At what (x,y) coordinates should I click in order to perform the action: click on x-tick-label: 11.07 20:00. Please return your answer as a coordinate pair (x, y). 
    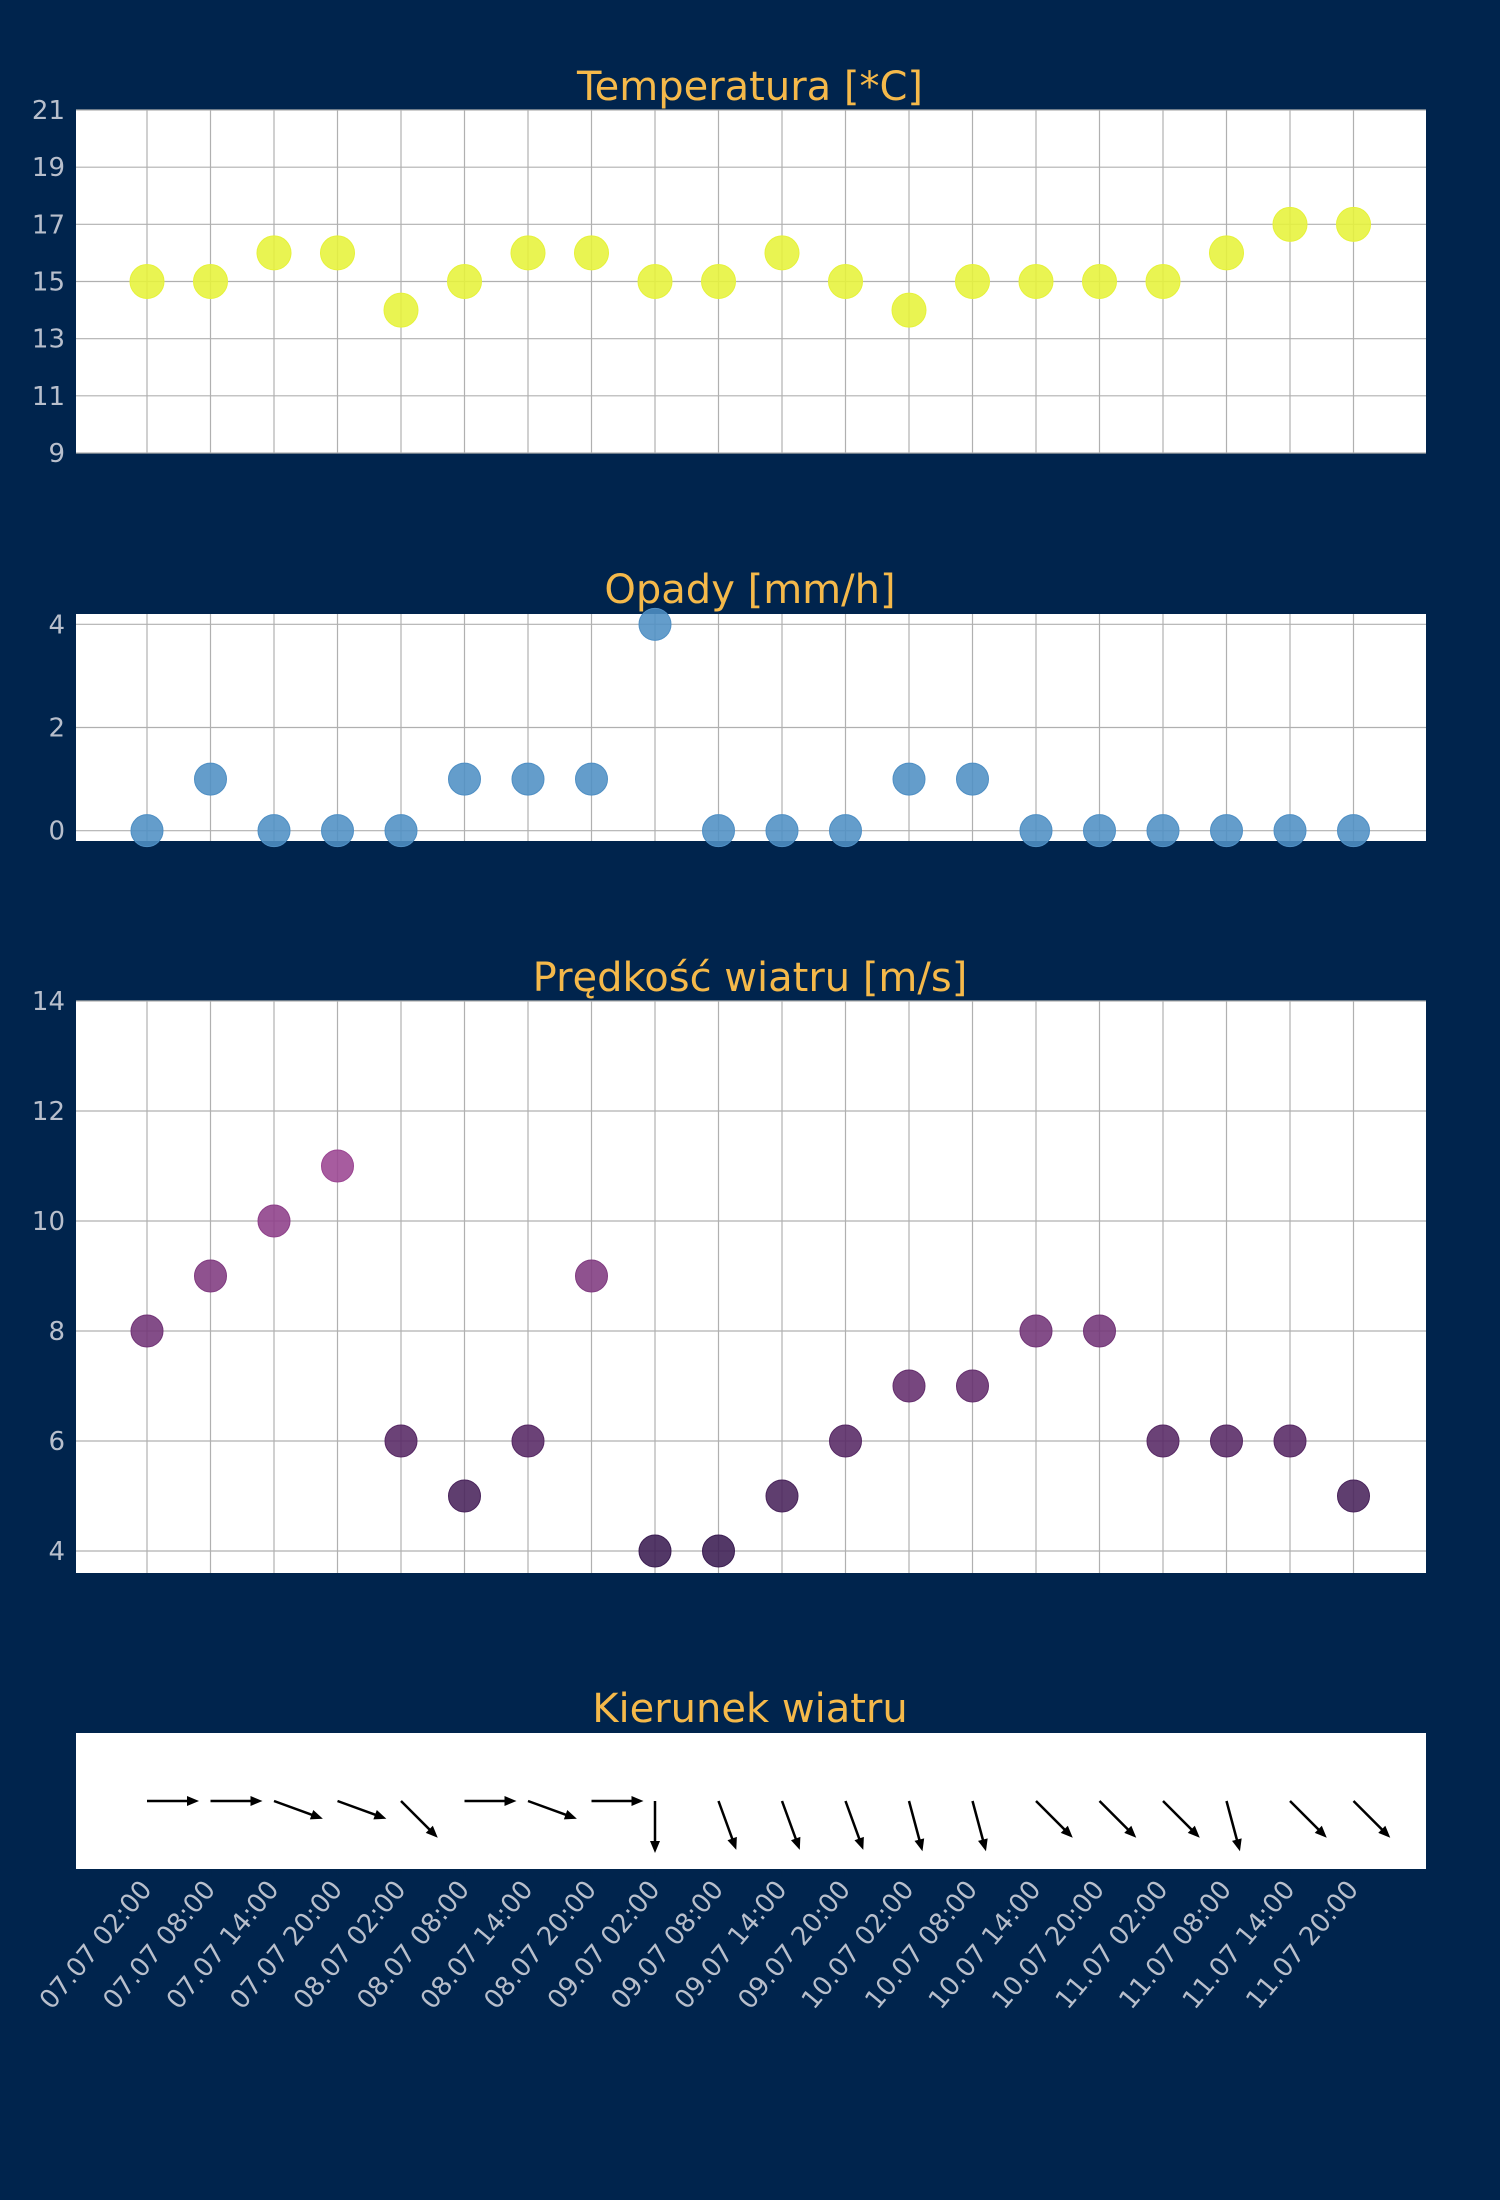
    Looking at the image, I should click on (1303, 1945).